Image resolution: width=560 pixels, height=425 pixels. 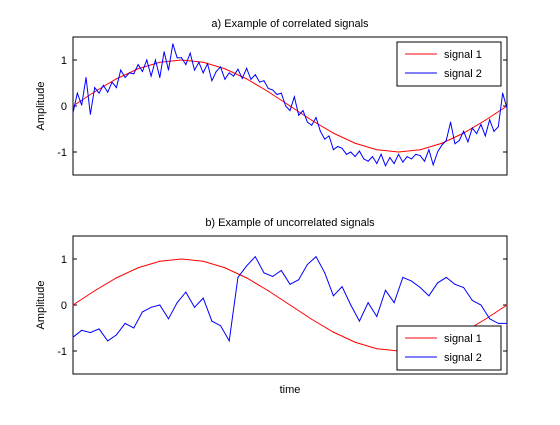 I want to click on legend-label-1: signal 1, so click(x=463, y=339).